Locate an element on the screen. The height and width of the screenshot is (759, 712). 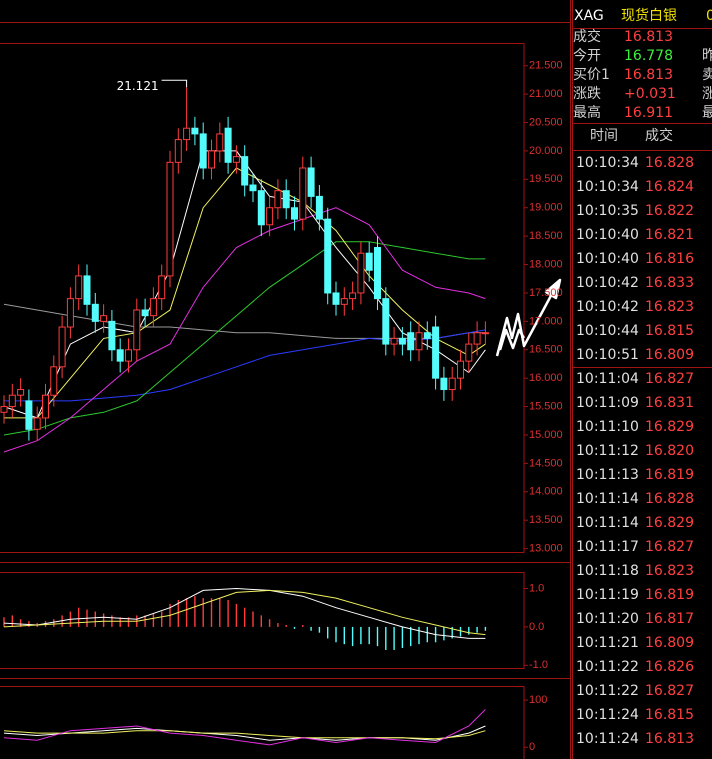
y-tick-label: 0.0 is located at coordinates (536, 627).